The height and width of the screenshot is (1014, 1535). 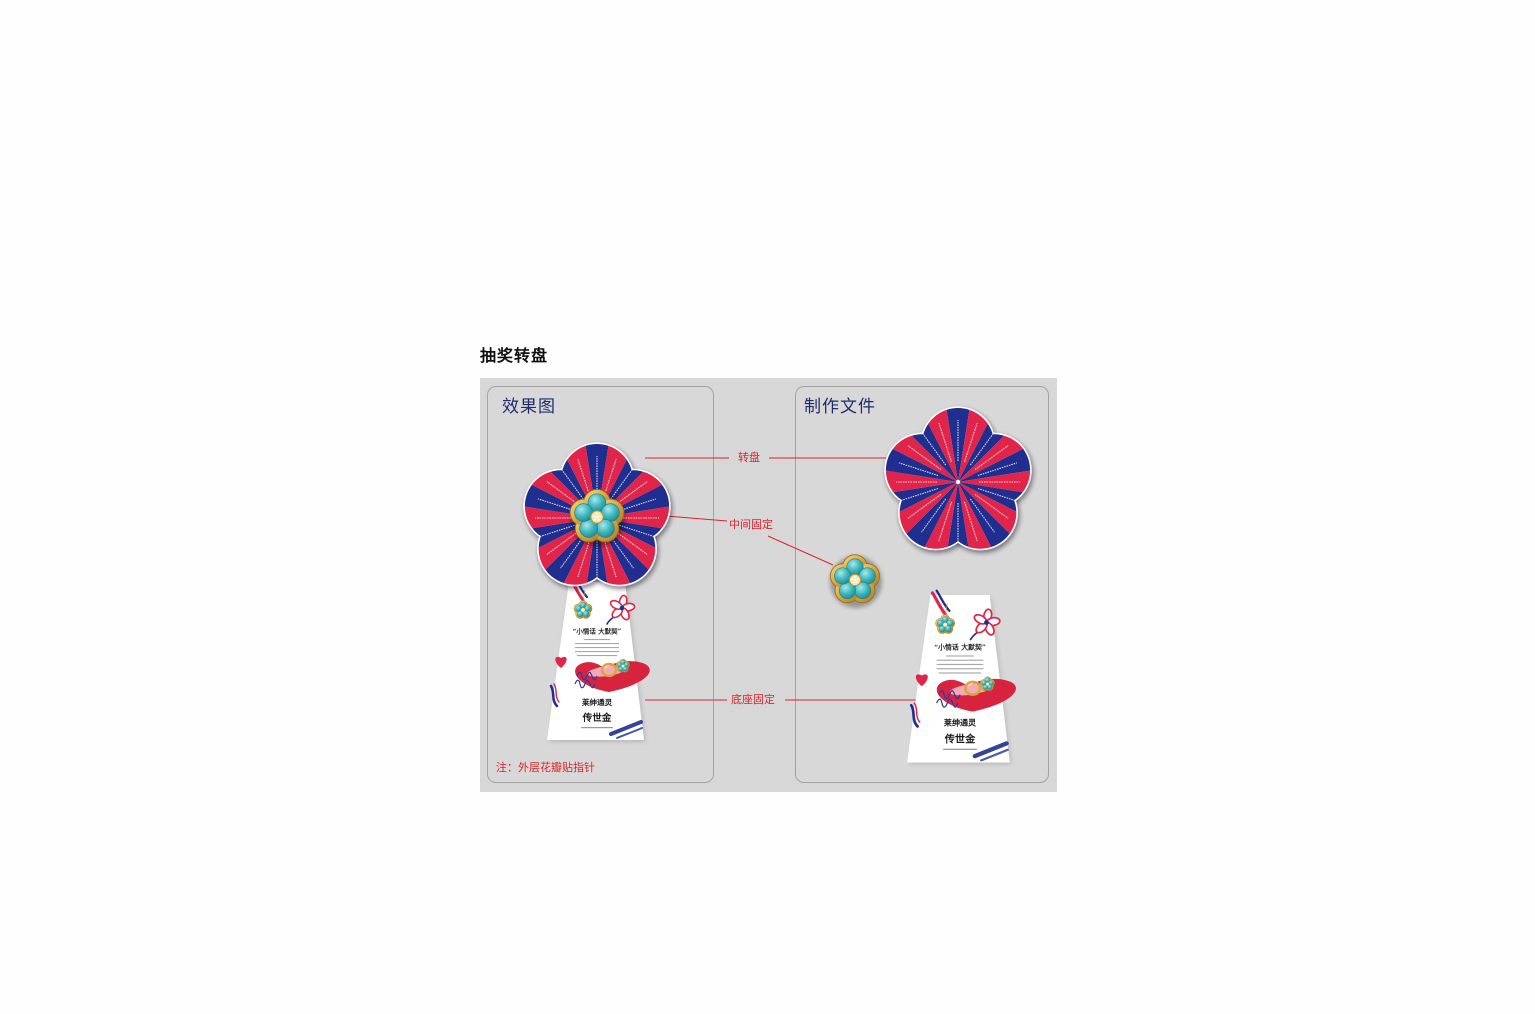 I want to click on edge-ribbon-red, so click(x=556, y=693).